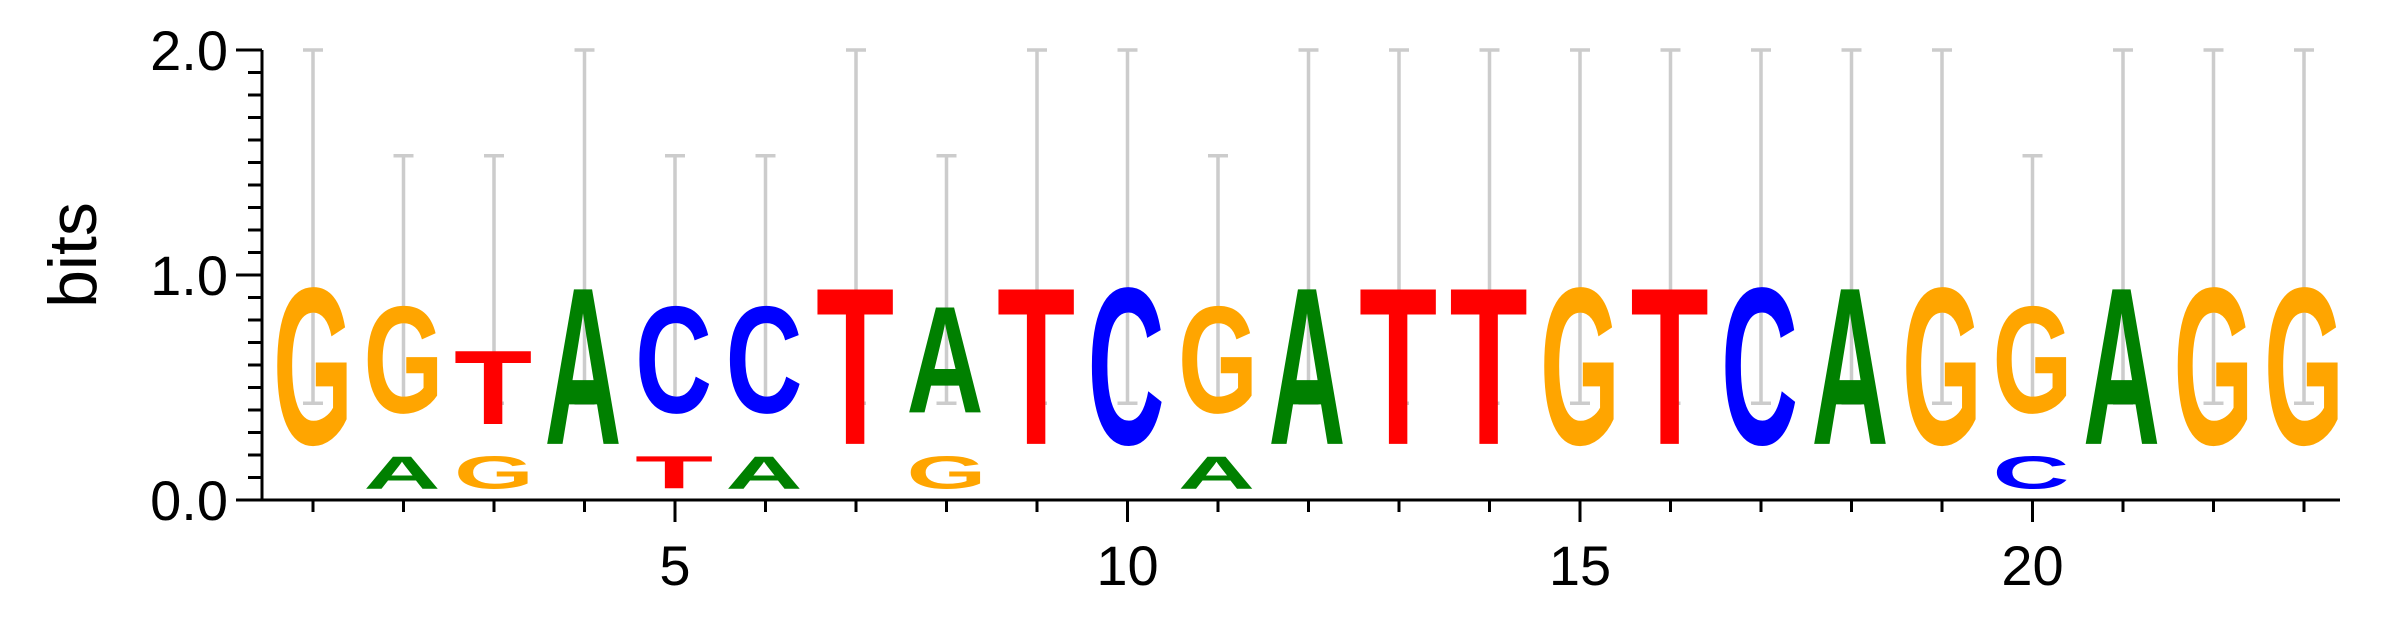  I want to click on x-tick-label: 15, so click(1580, 565).